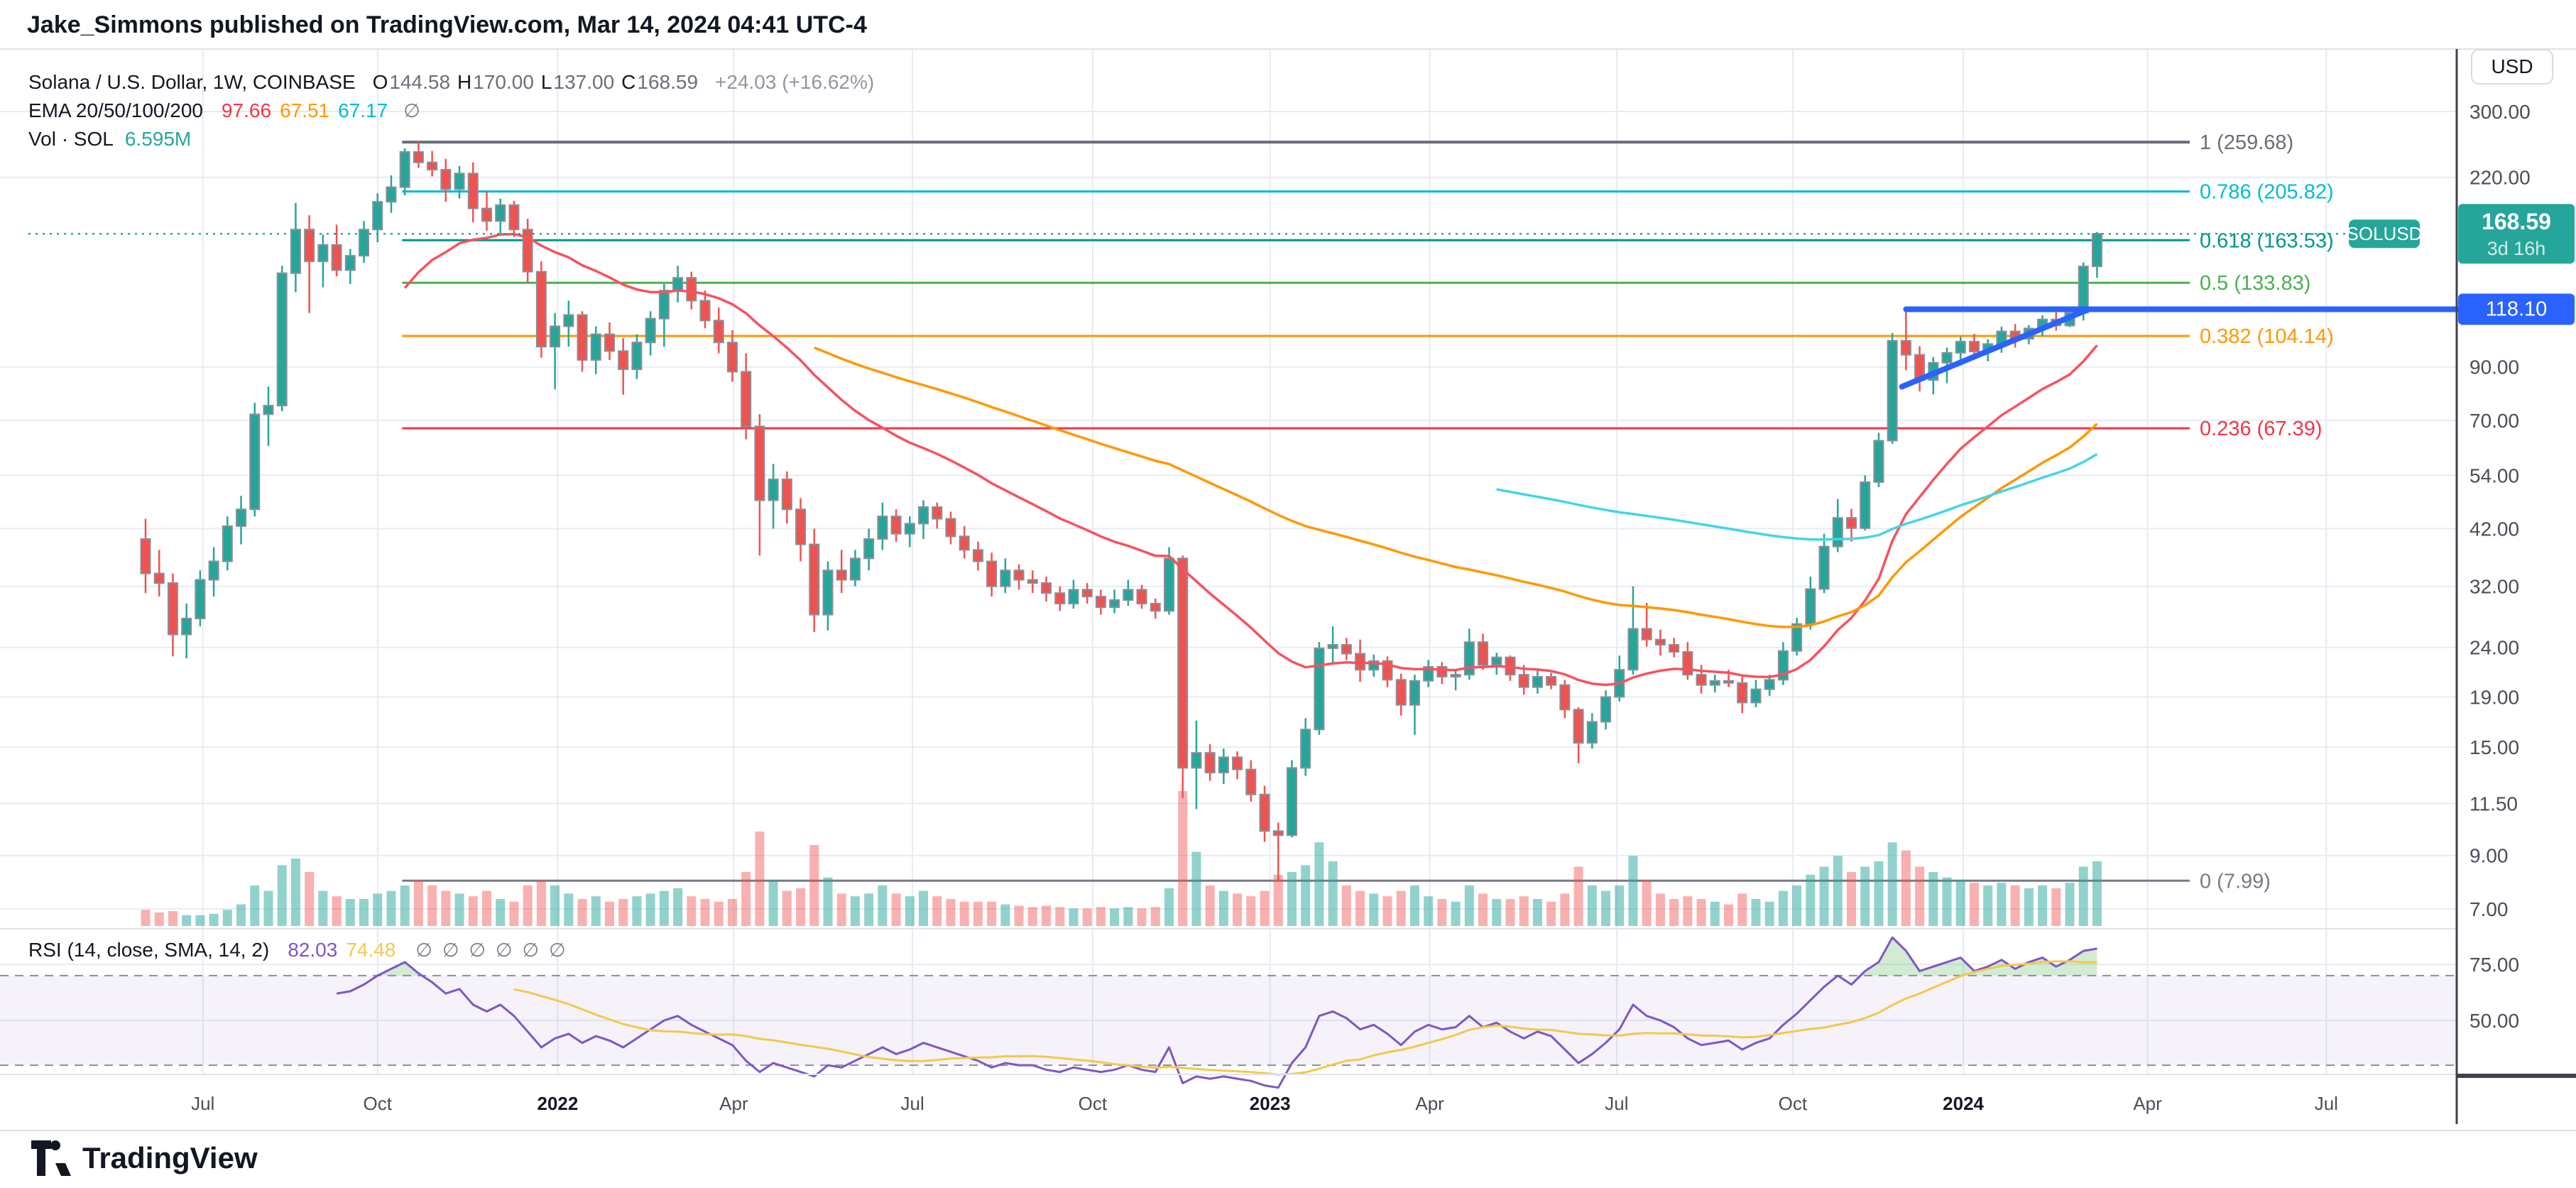 This screenshot has width=2576, height=1188. What do you see at coordinates (192, 82) in the screenshot?
I see `symbol-title: Solana / U.S. Dollar, 1W, COINBASE` at bounding box center [192, 82].